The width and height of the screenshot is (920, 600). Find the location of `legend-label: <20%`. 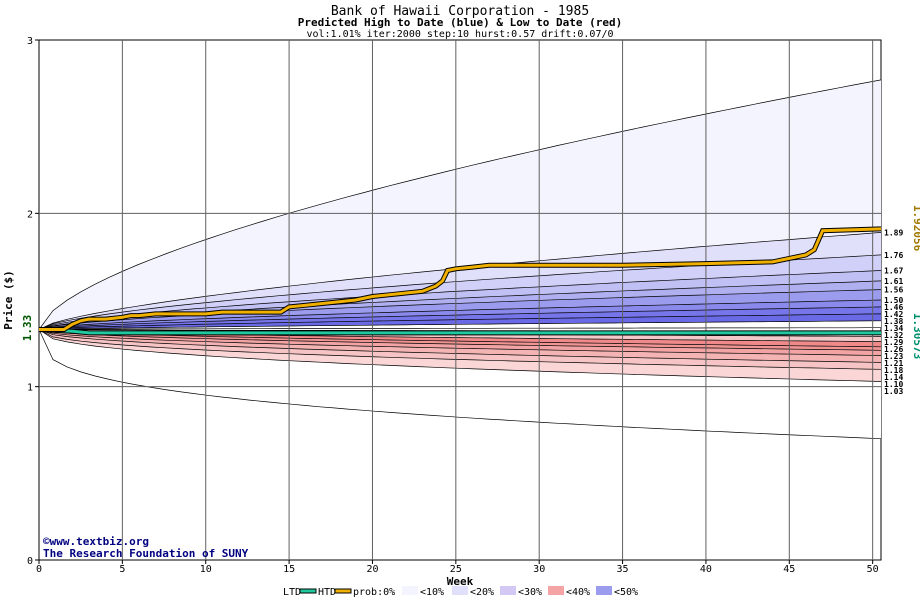

legend-label: <20% is located at coordinates (482, 592).